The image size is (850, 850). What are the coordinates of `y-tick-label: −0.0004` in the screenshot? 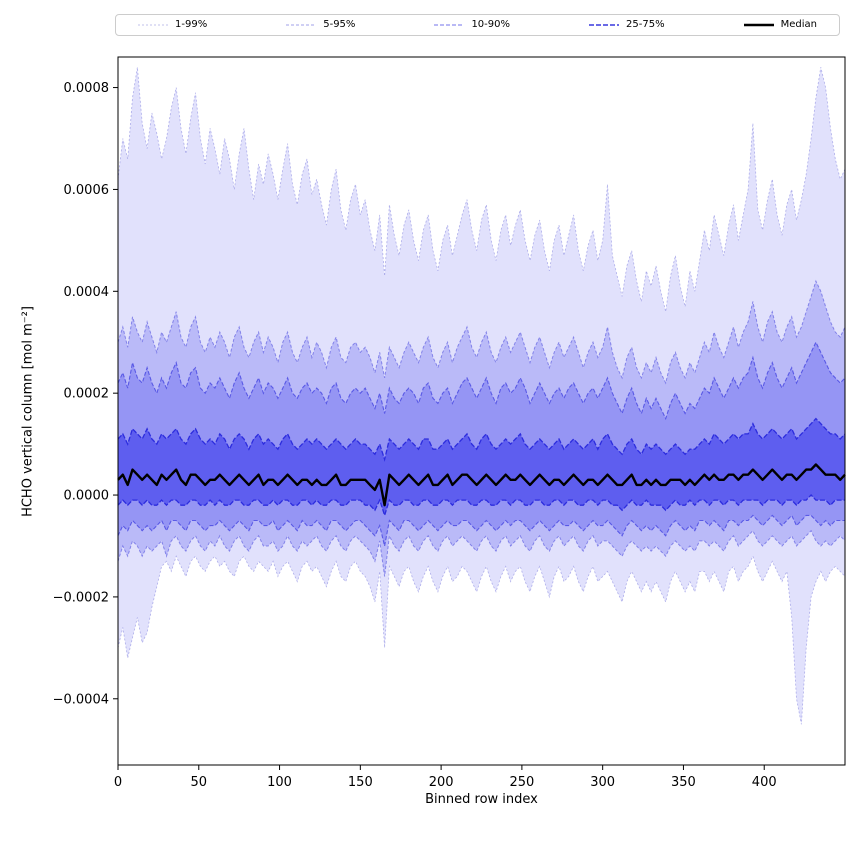 It's located at (81, 699).